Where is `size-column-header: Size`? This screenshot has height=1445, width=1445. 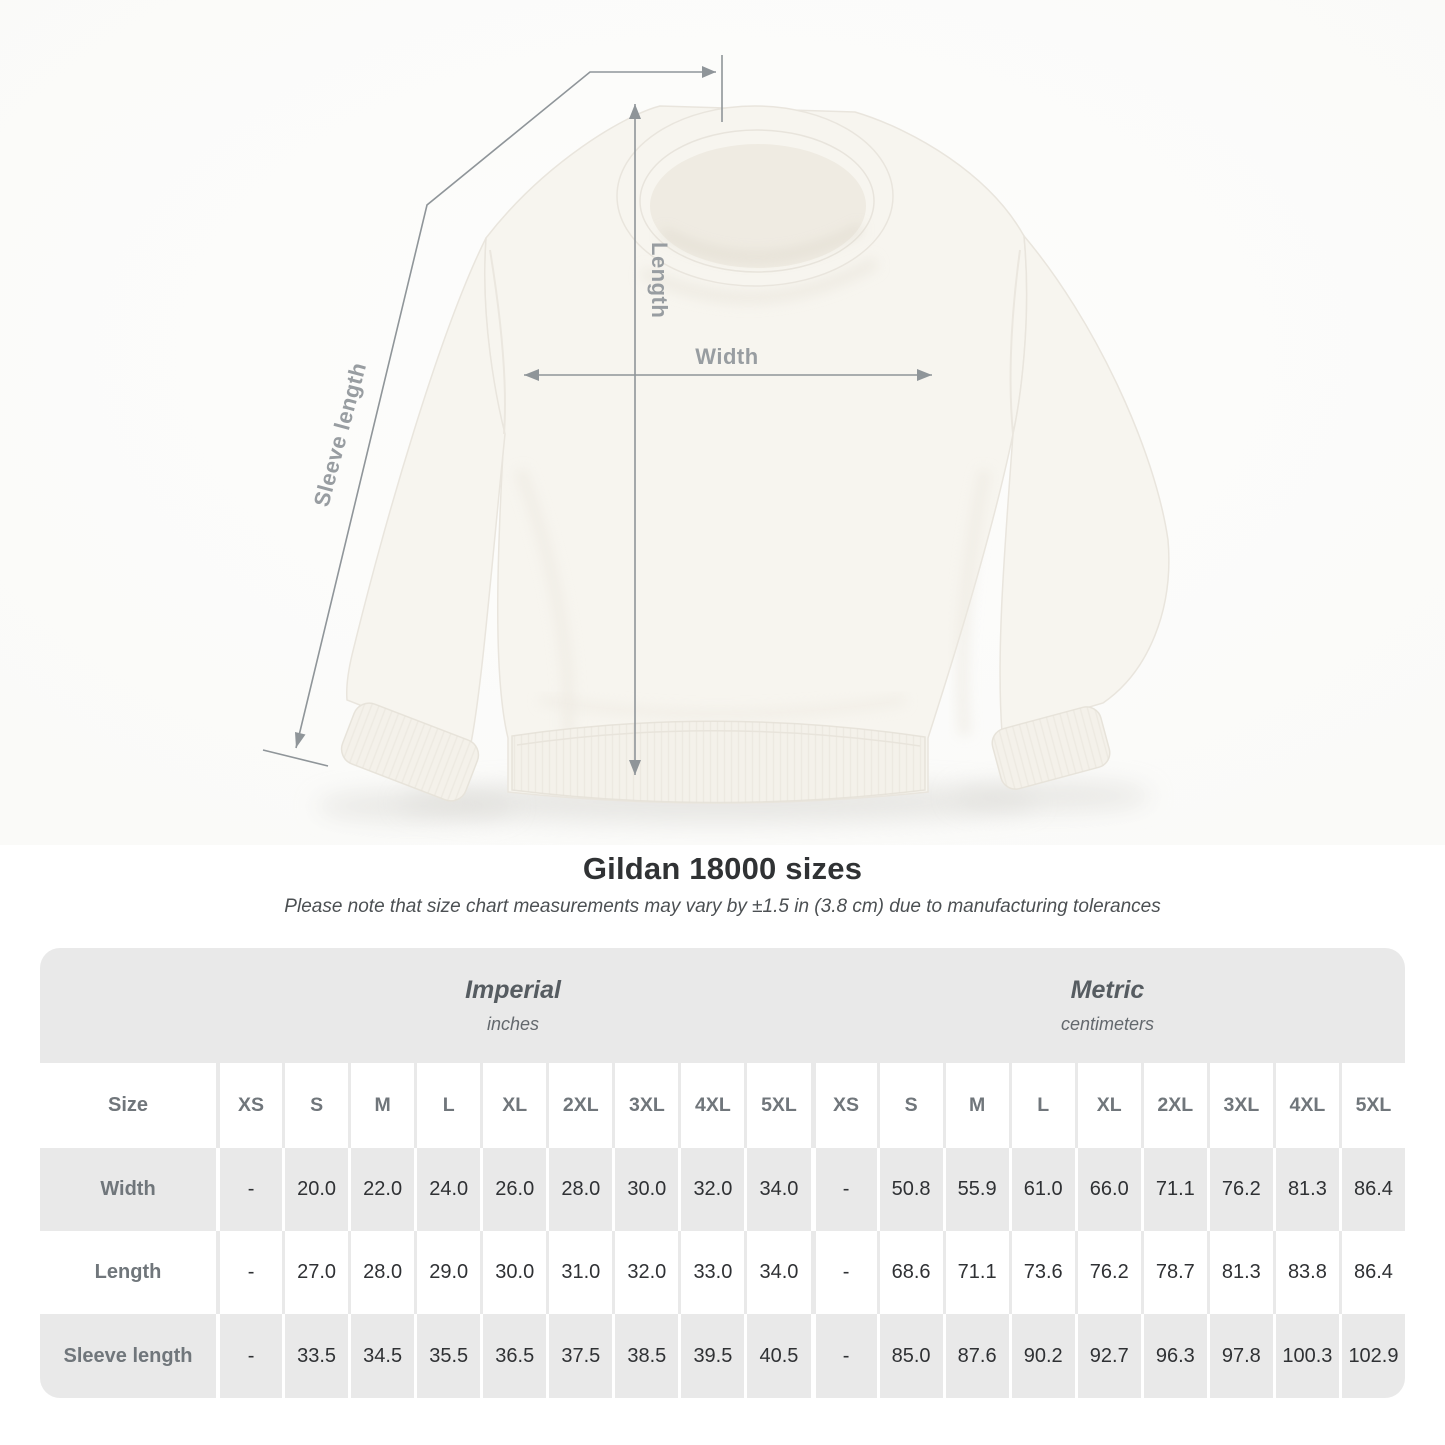
size-column-header: Size is located at coordinates (128, 1105).